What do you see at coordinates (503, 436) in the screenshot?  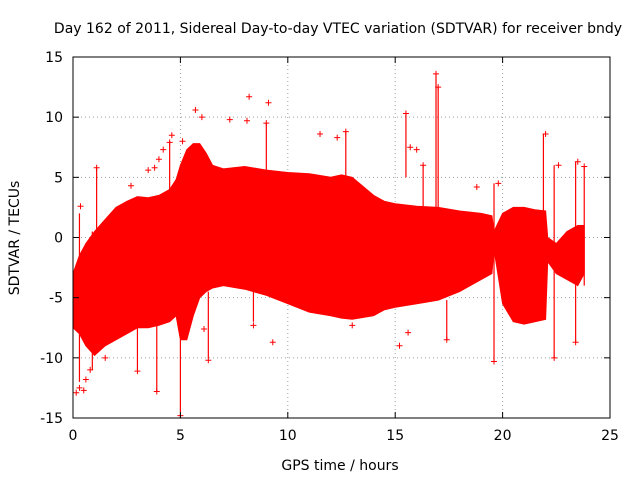 I see `x-tick-label: 20` at bounding box center [503, 436].